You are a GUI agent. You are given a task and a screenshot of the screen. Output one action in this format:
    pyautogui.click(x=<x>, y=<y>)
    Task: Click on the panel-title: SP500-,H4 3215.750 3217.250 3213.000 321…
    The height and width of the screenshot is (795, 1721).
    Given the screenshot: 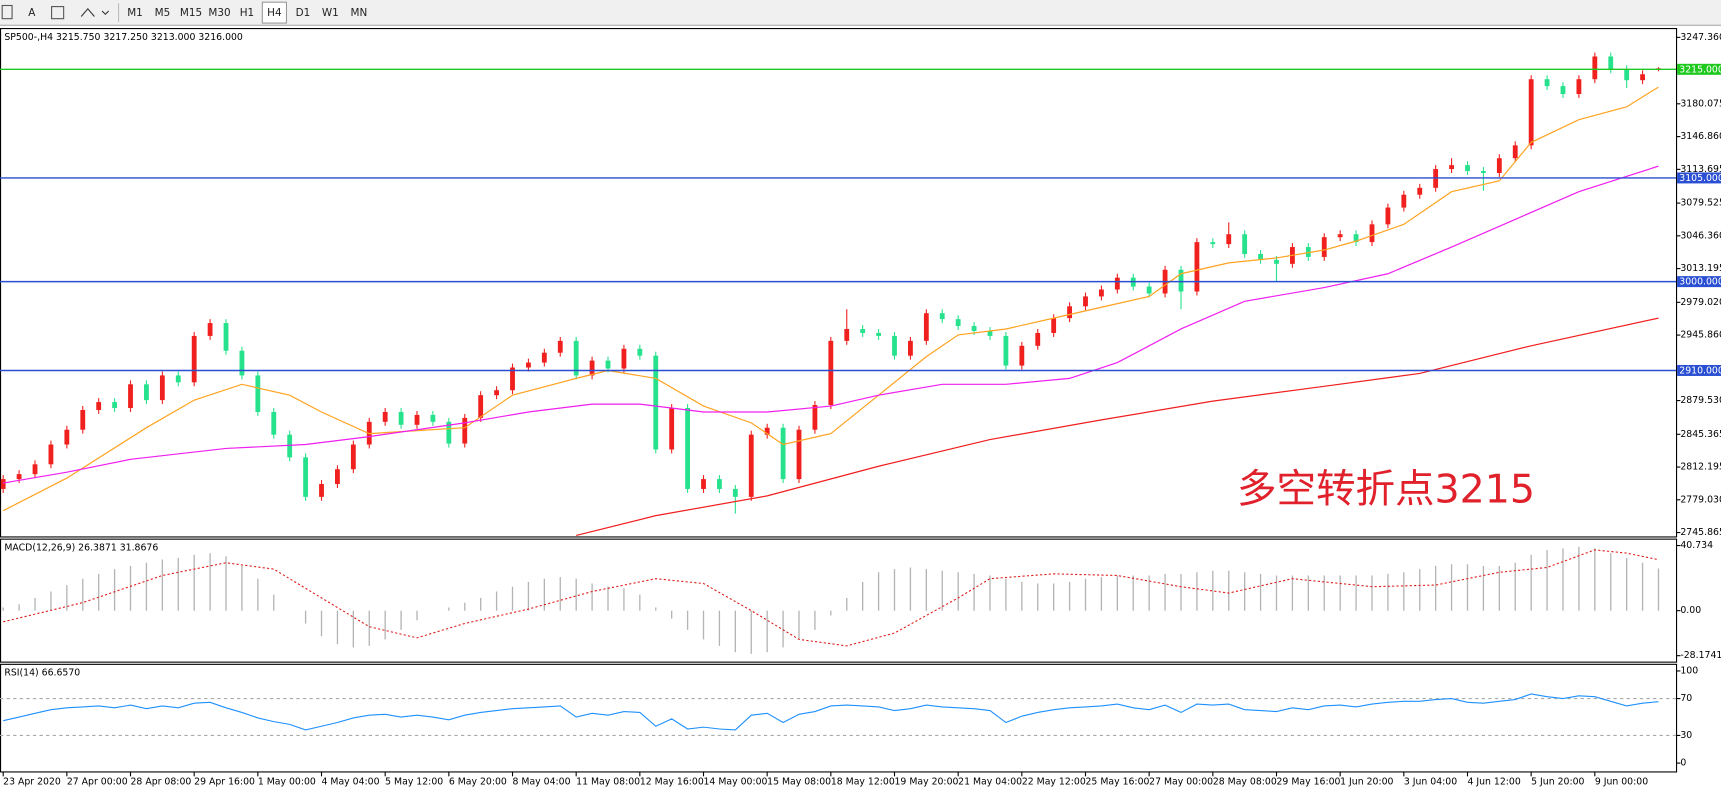 What is the action you would take?
    pyautogui.click(x=123, y=37)
    